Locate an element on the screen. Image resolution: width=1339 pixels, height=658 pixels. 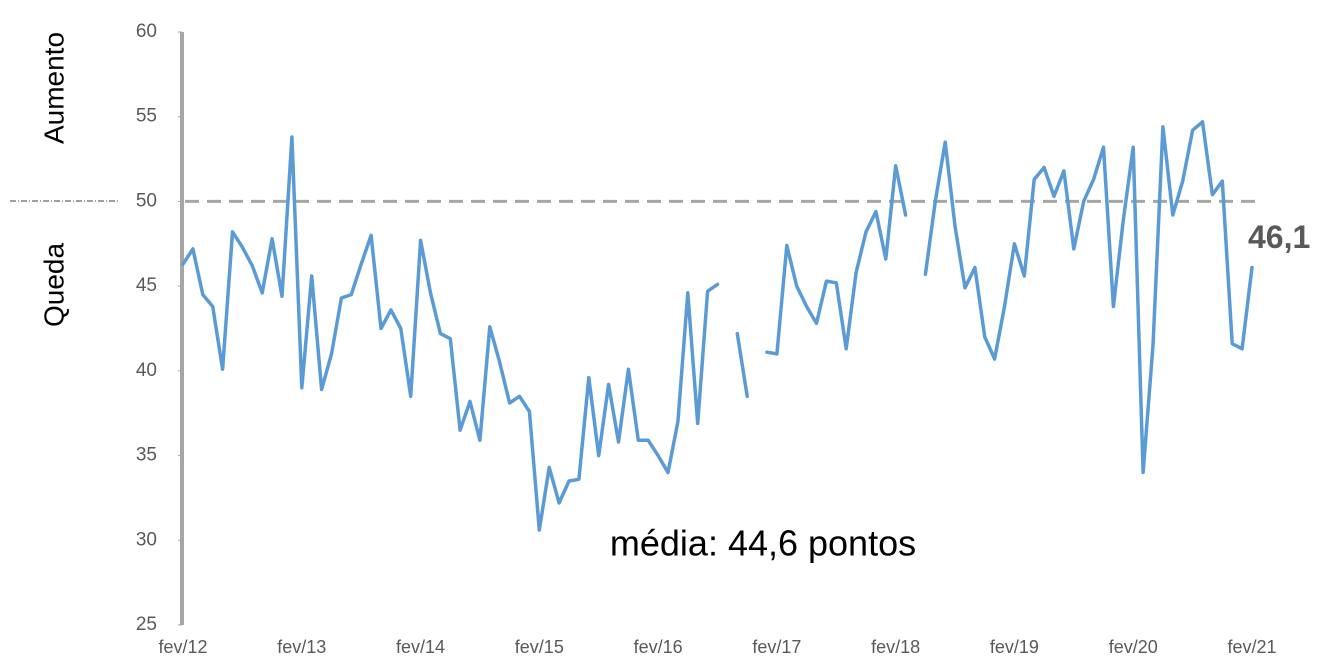
y-tick-label: 55 is located at coordinates (146, 116).